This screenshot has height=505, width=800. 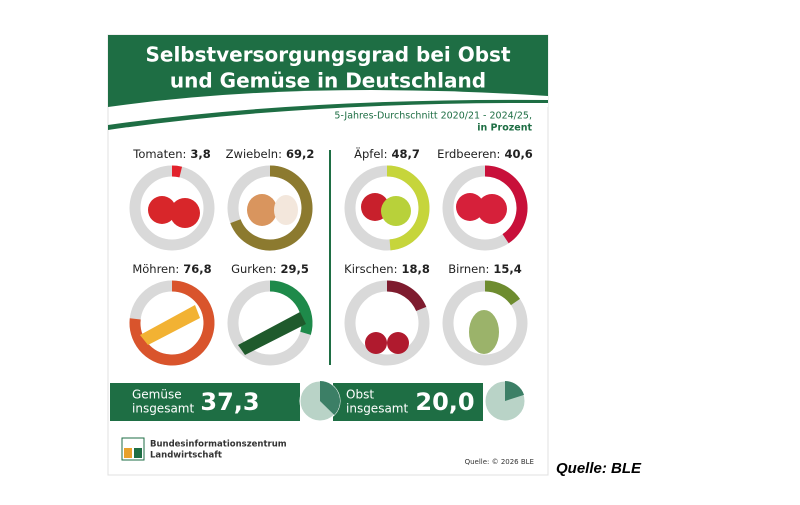 I want to click on icons, so click(x=323, y=274).